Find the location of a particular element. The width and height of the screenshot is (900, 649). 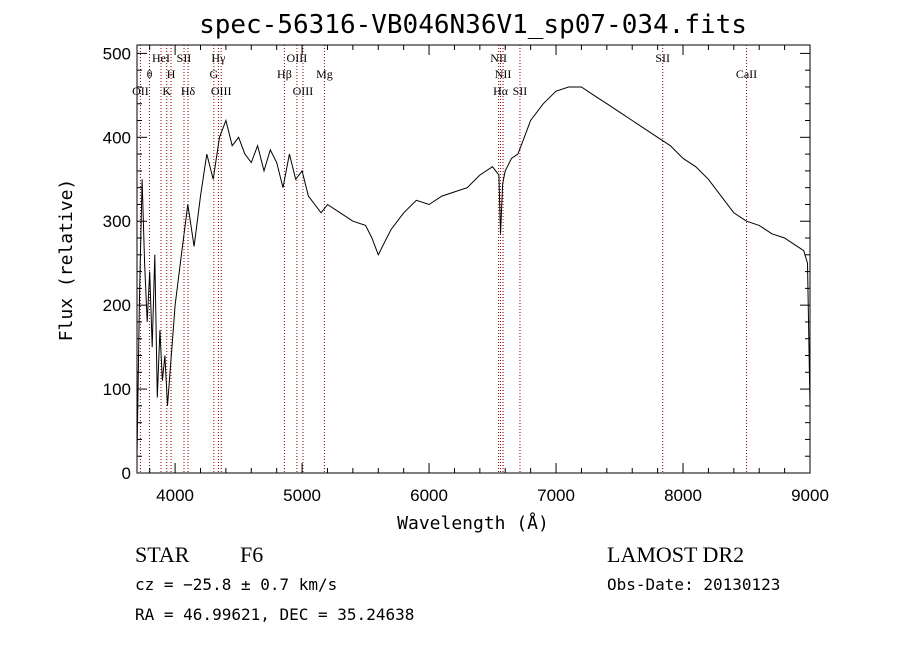

line-marker-label: Mg is located at coordinates (324, 74).